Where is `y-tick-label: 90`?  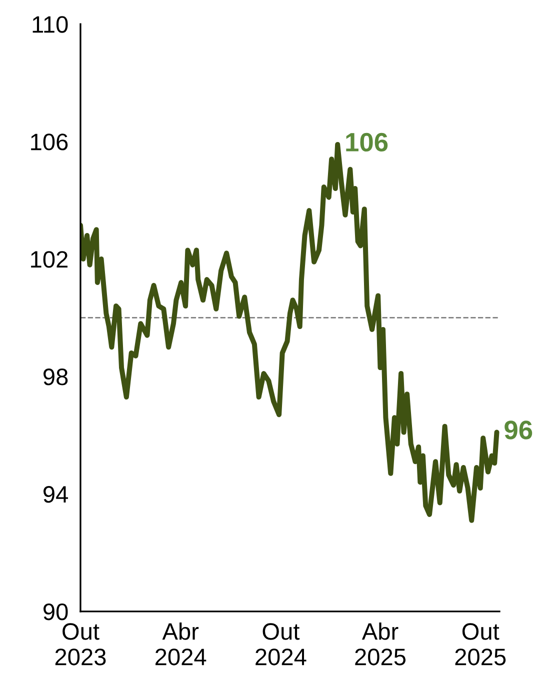 y-tick-label: 90 is located at coordinates (56, 612).